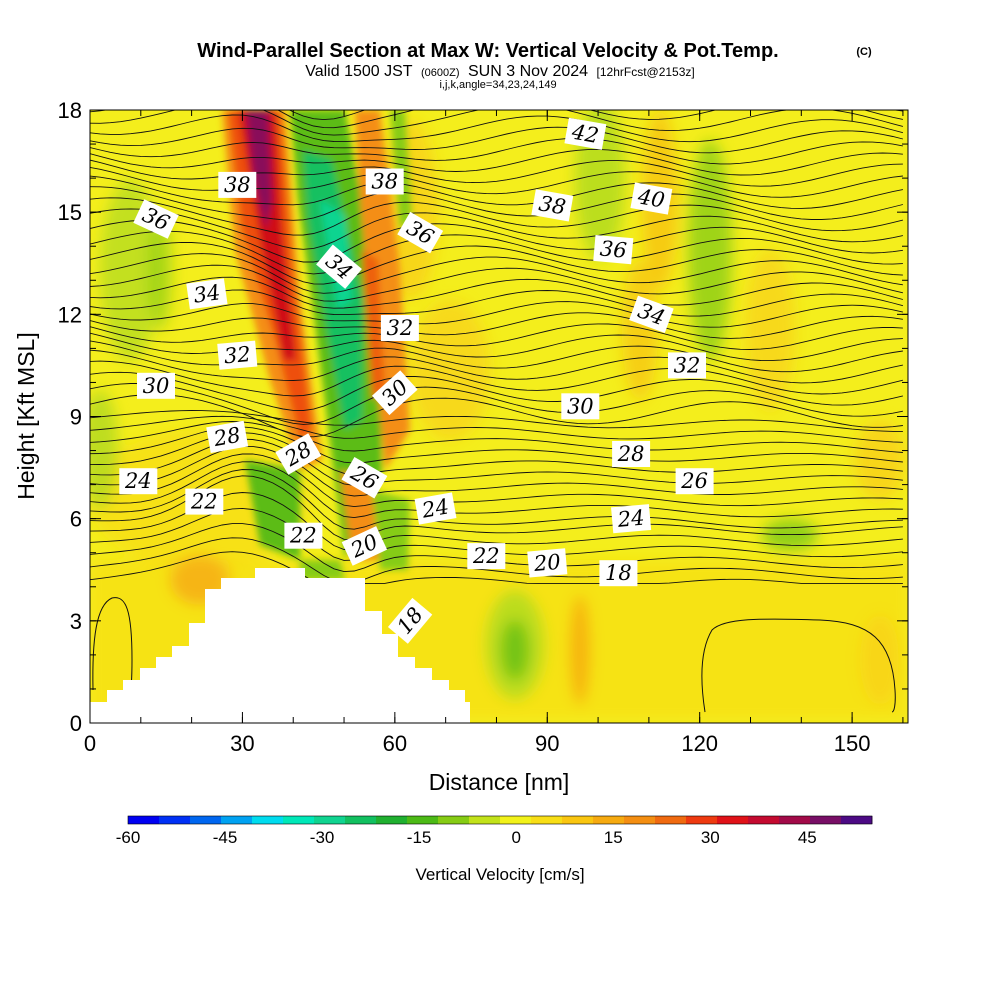 The image size is (1000, 1000). What do you see at coordinates (322, 837) in the screenshot?
I see `colorbar-tick-label: -30` at bounding box center [322, 837].